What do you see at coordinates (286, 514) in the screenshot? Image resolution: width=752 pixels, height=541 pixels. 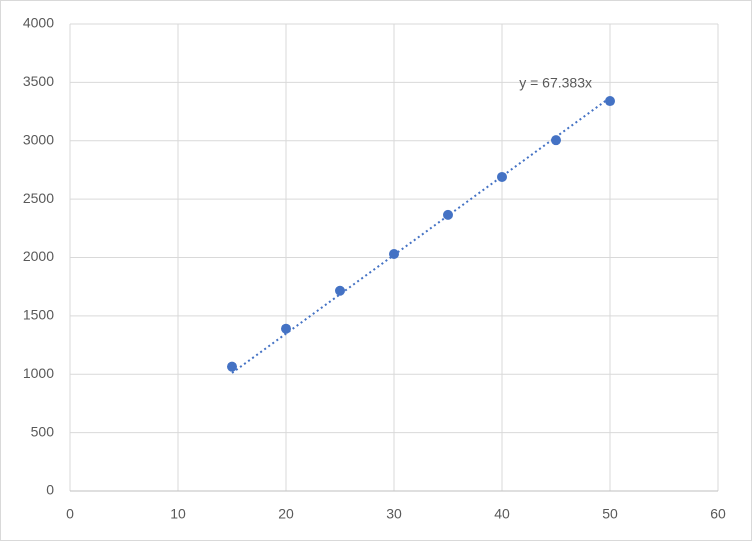 I see `x-tick-label: 20` at bounding box center [286, 514].